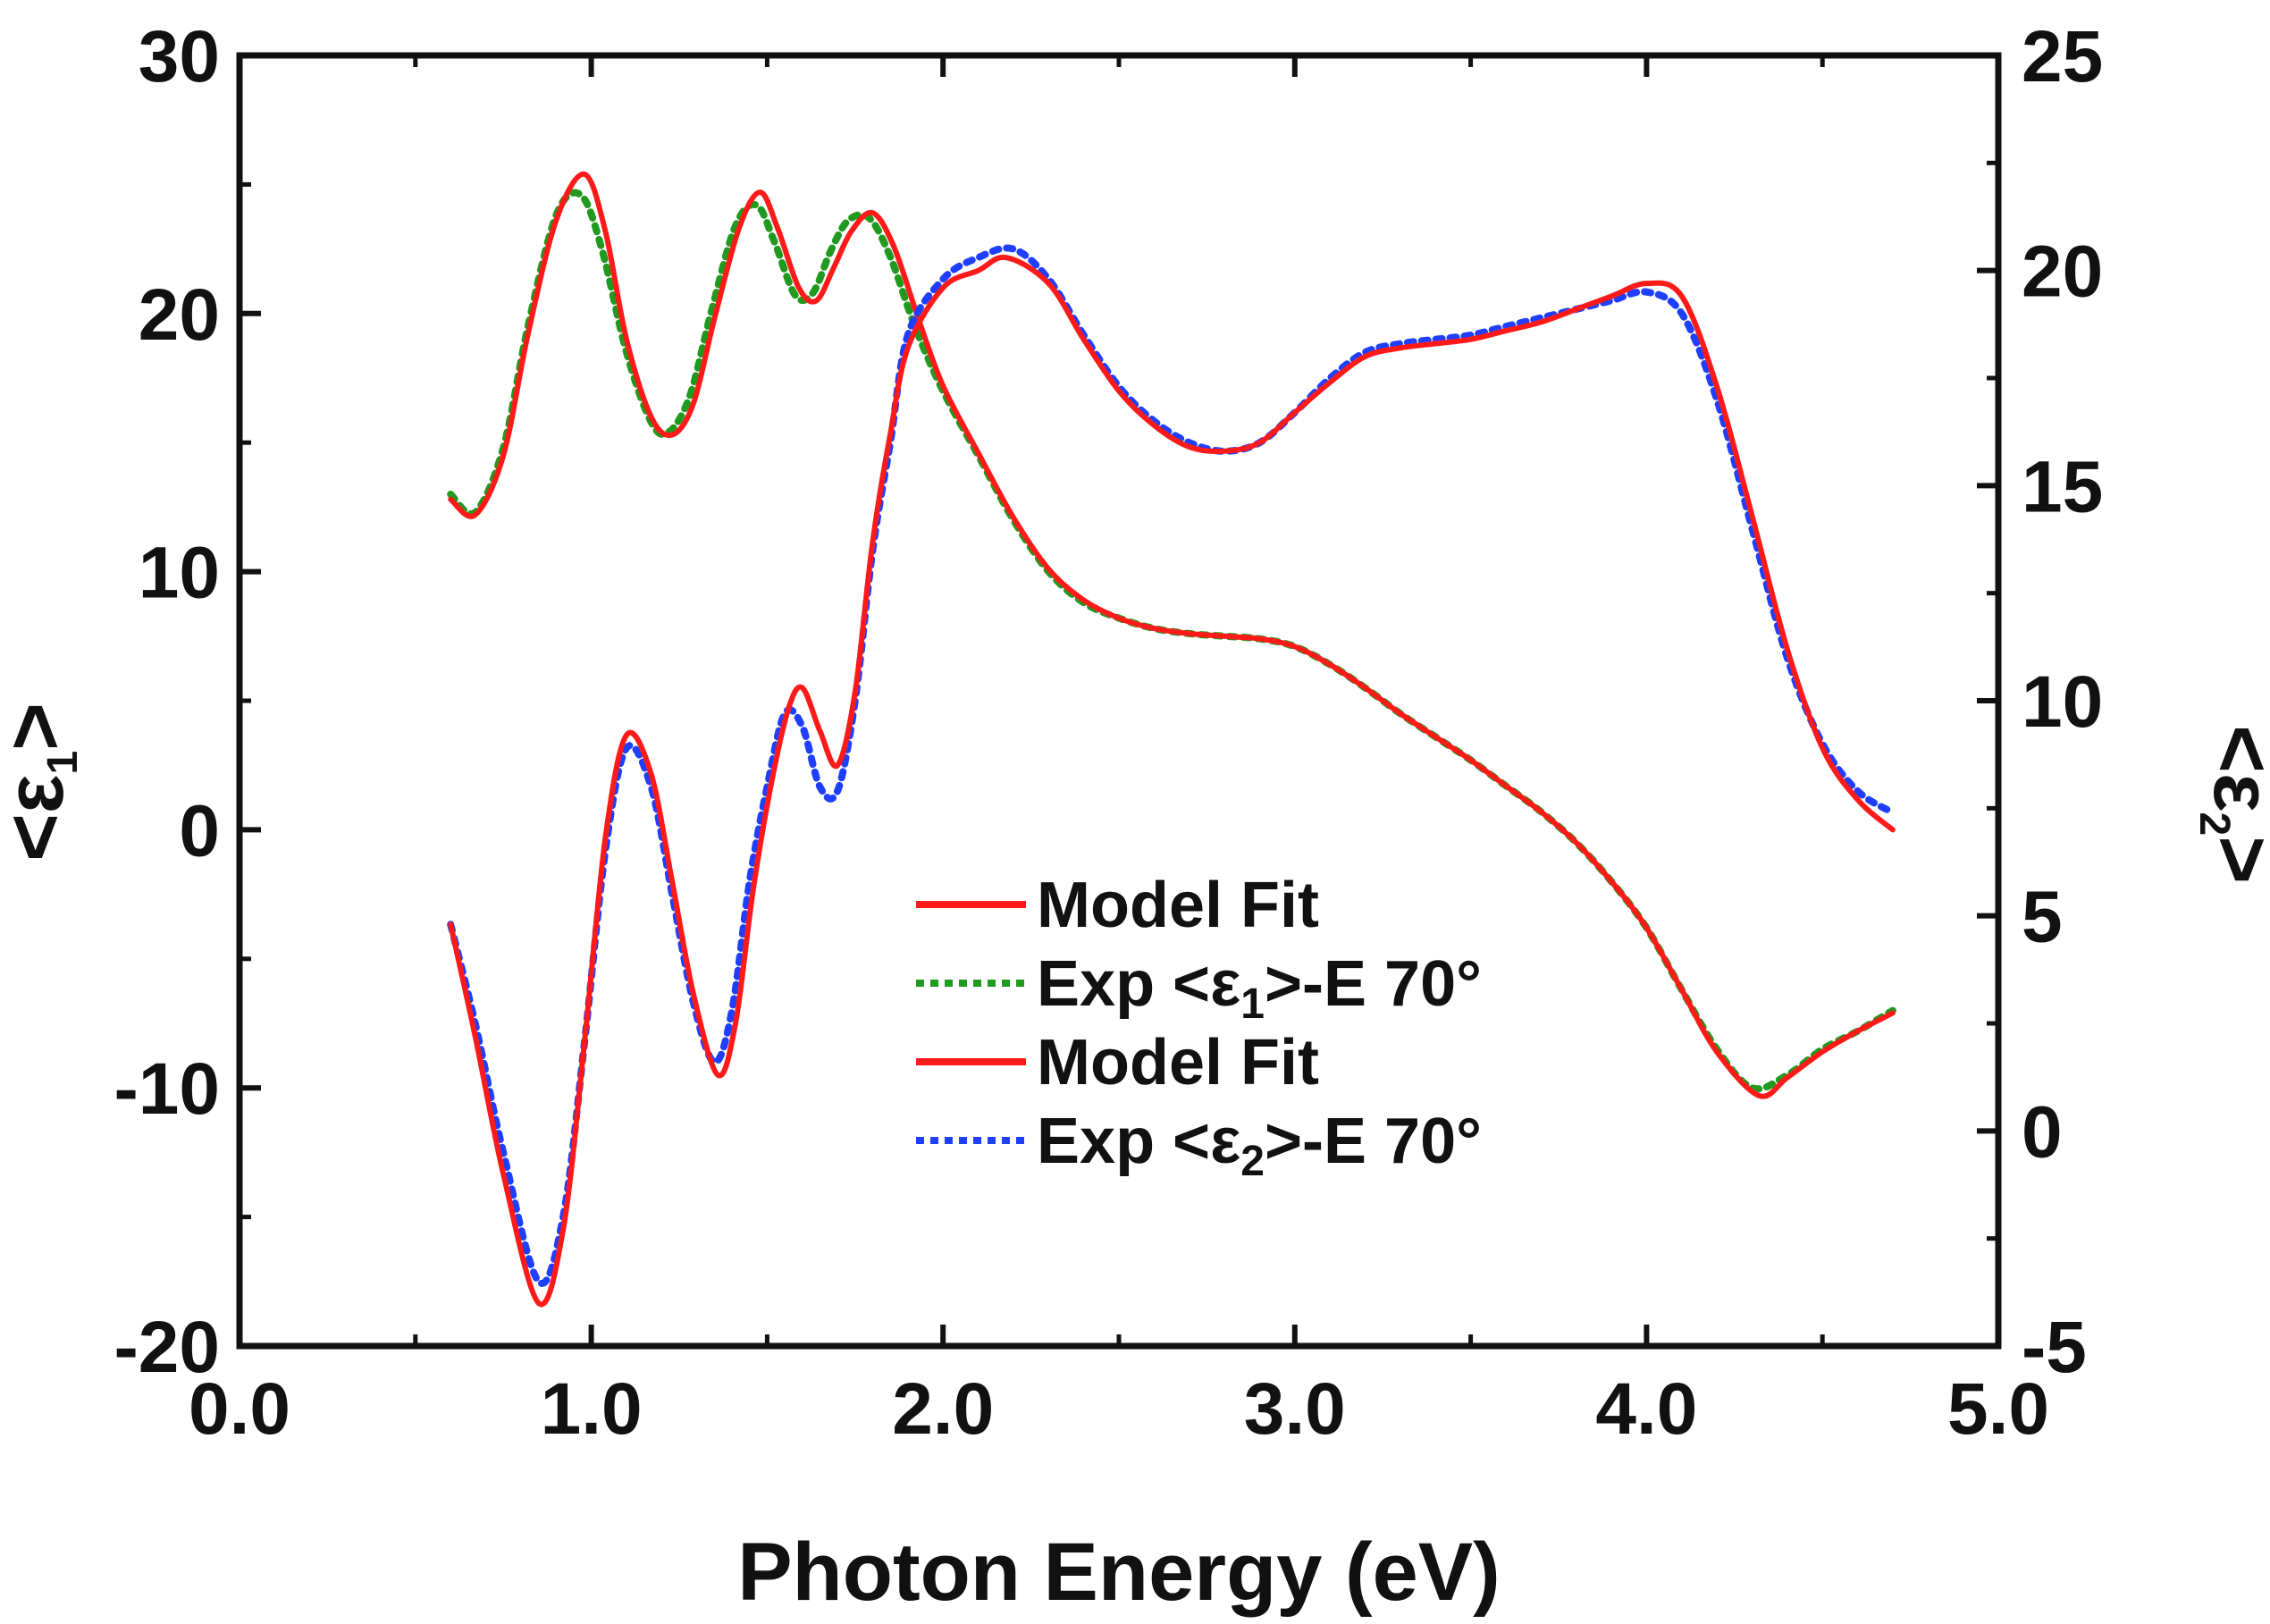 This screenshot has height=1624, width=2270. Describe the element at coordinates (1252, 1004) in the screenshot. I see `legend-exp-e1-sub: 1` at that location.